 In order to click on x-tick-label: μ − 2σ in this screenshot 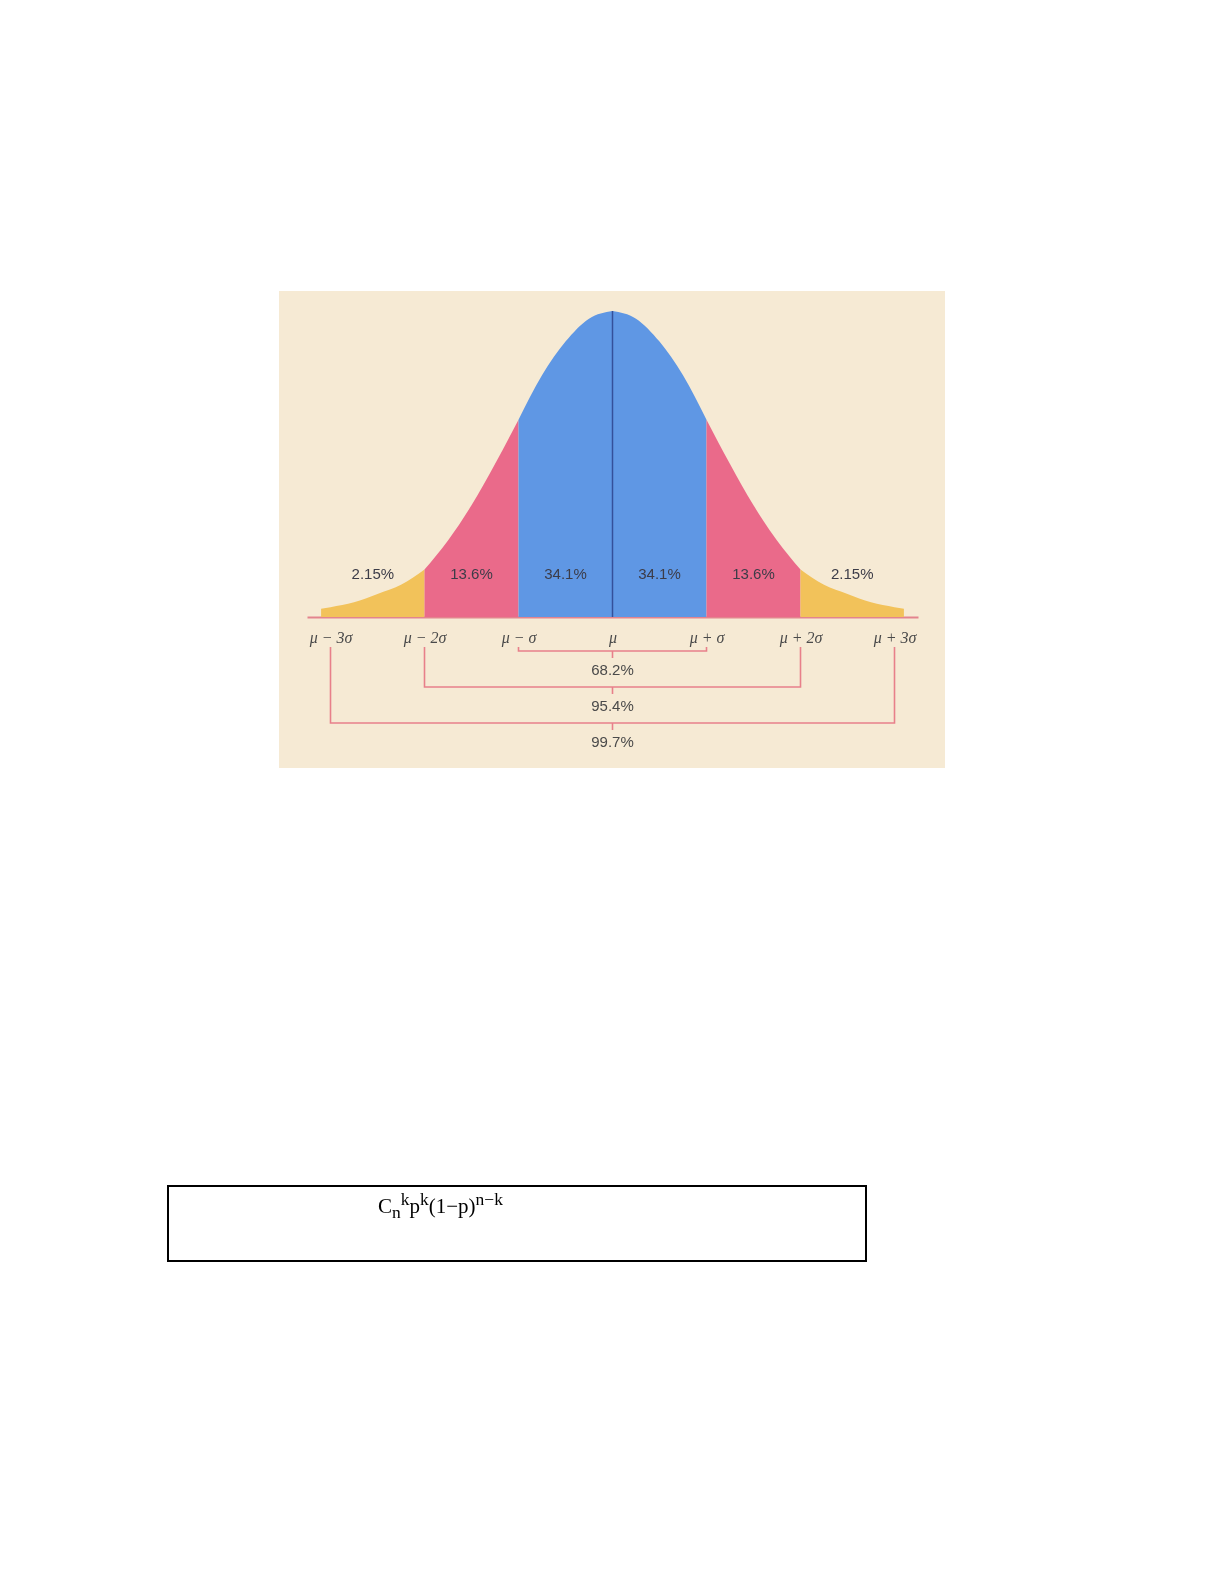, I will do `click(425, 637)`.